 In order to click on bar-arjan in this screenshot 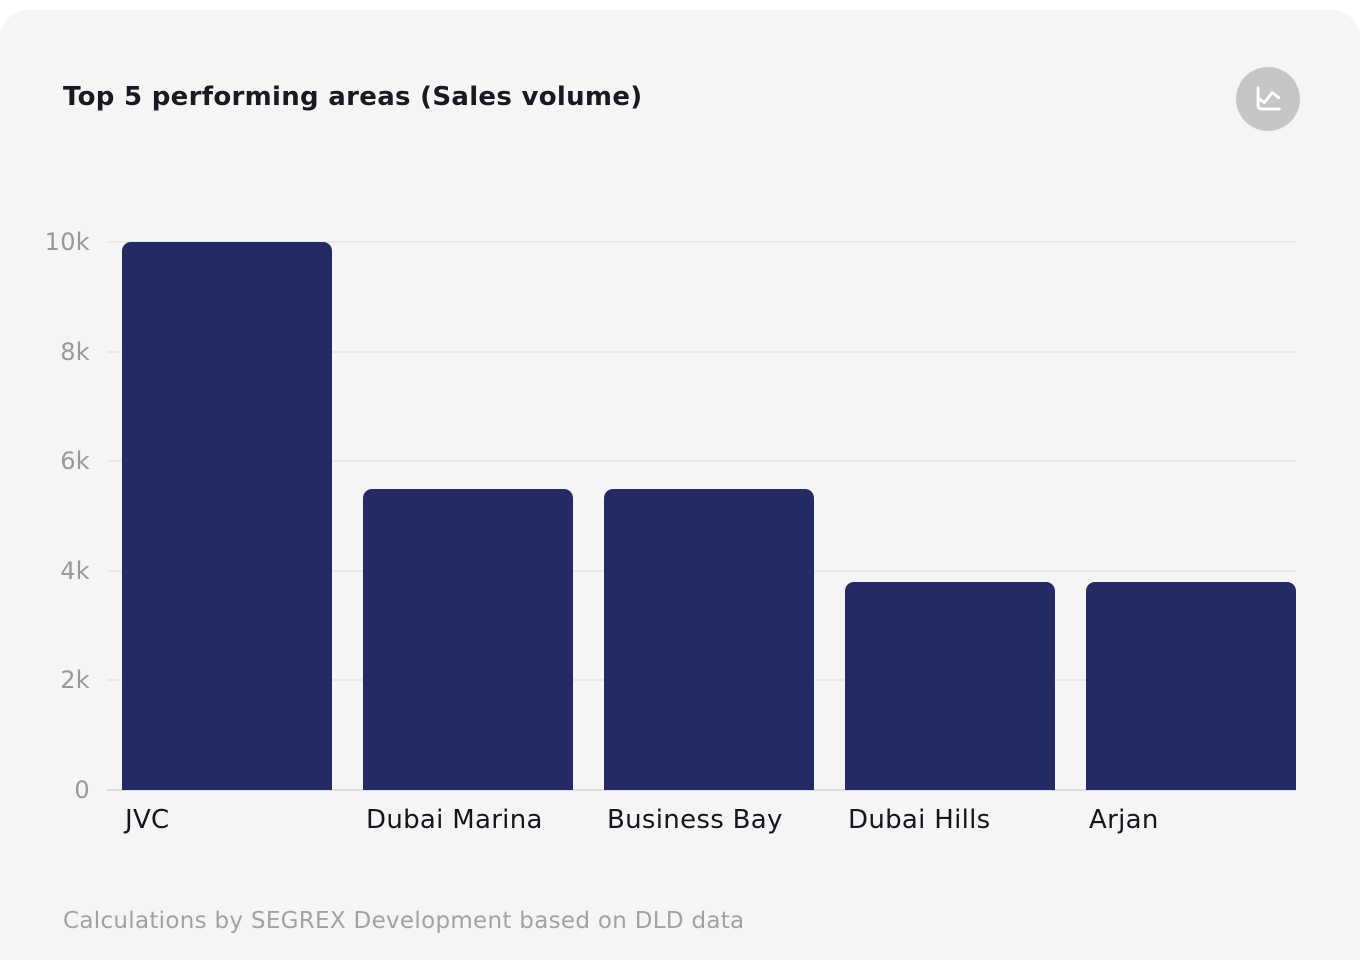, I will do `click(1191, 686)`.